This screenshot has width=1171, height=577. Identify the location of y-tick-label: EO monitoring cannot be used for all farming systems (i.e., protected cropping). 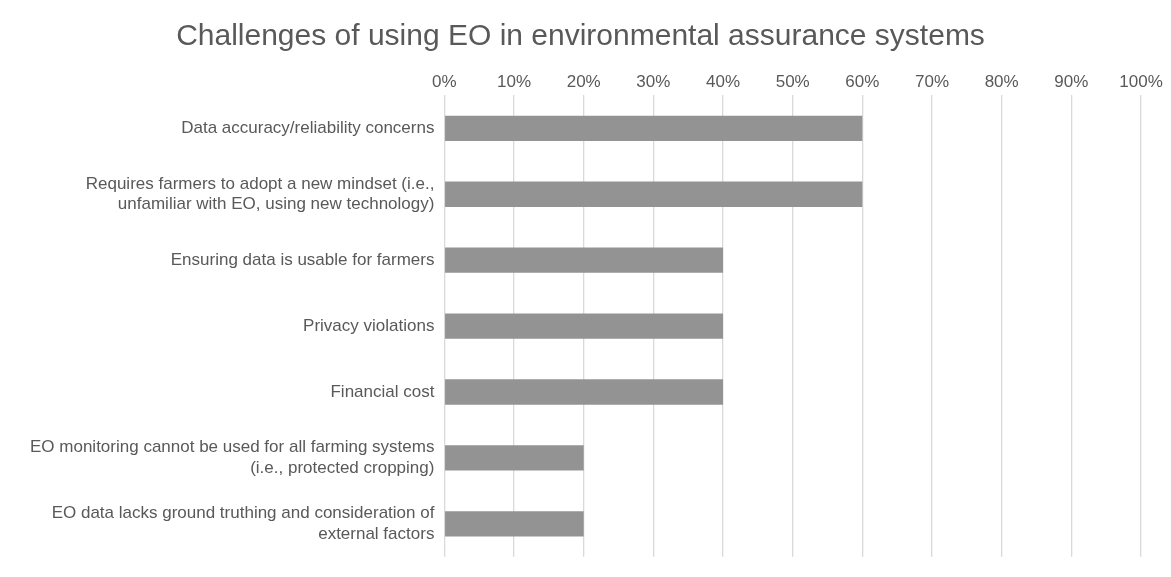
(232, 457).